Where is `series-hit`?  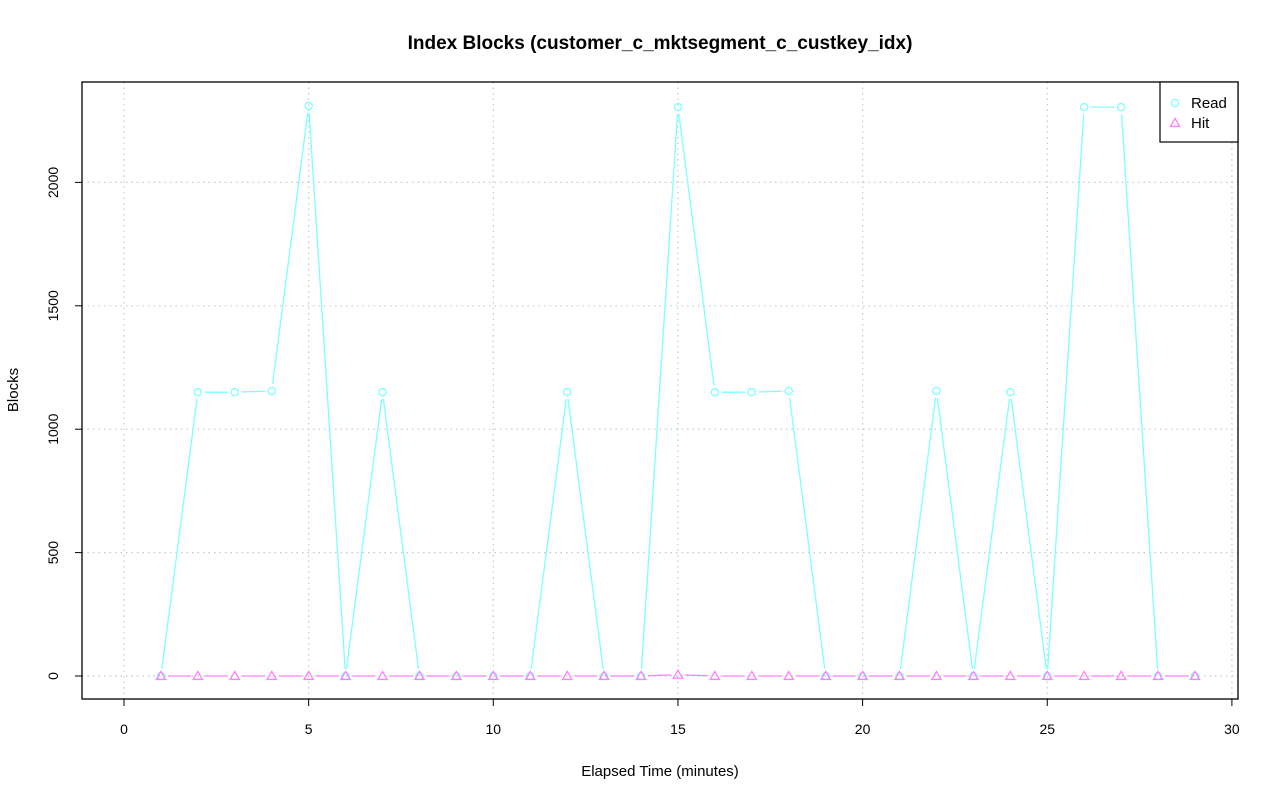 series-hit is located at coordinates (678, 674).